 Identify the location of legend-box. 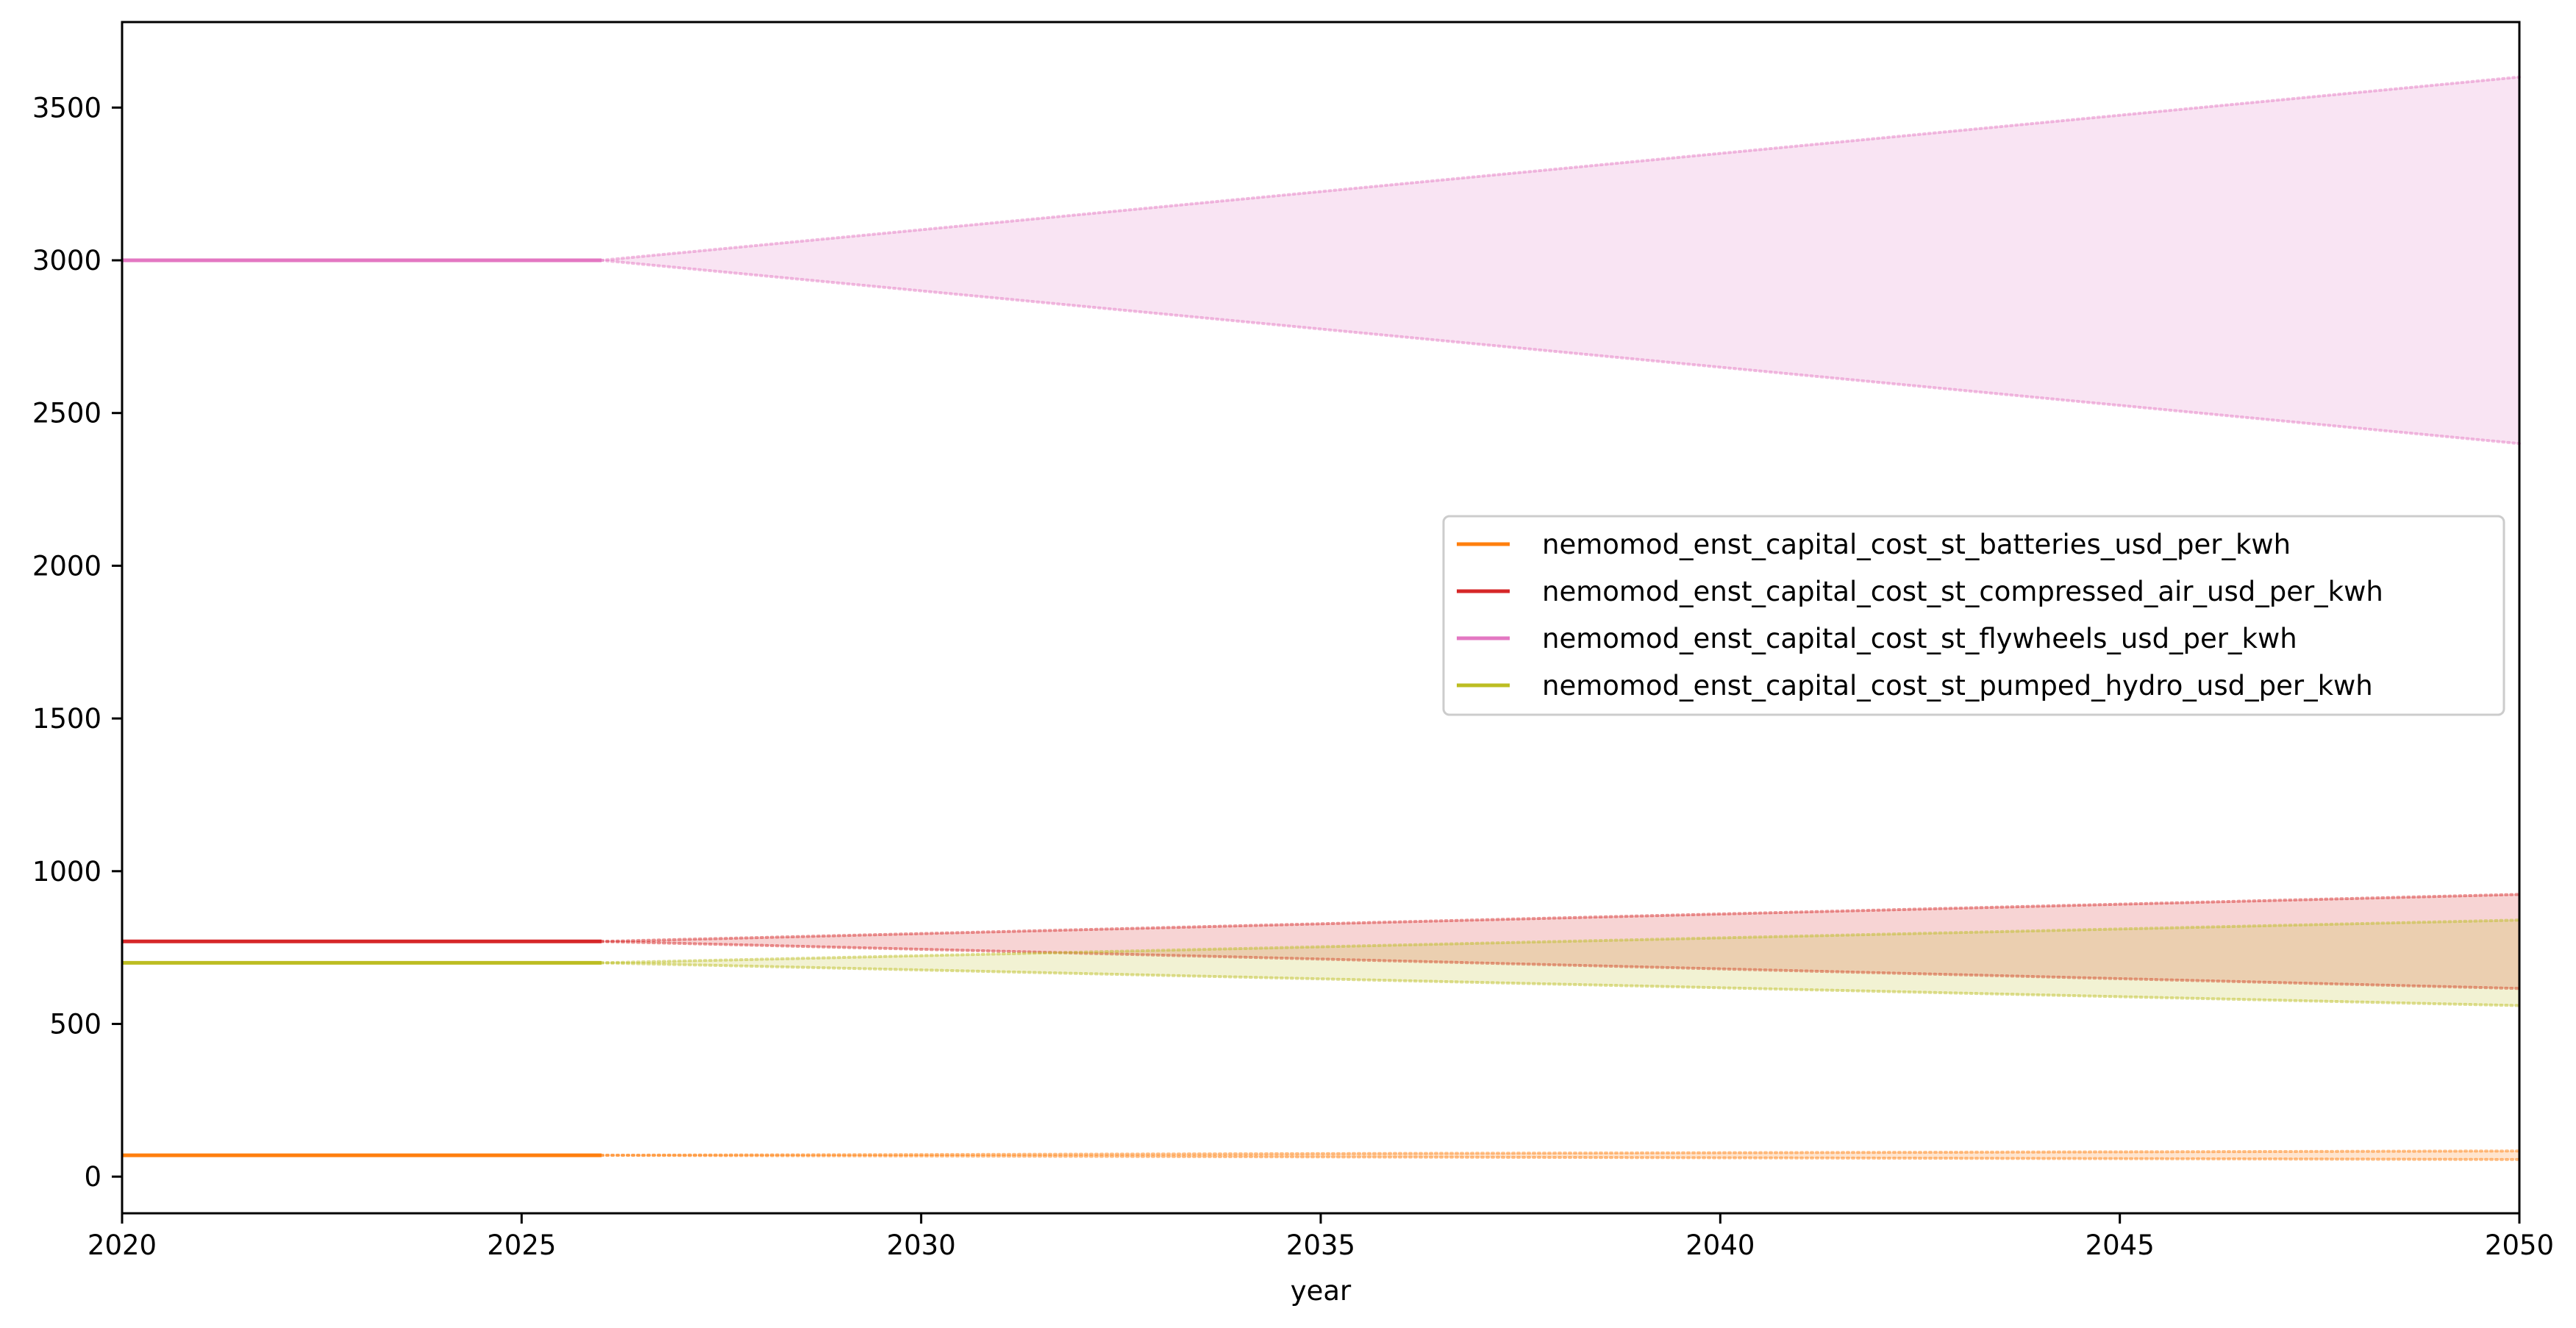
(1973, 615).